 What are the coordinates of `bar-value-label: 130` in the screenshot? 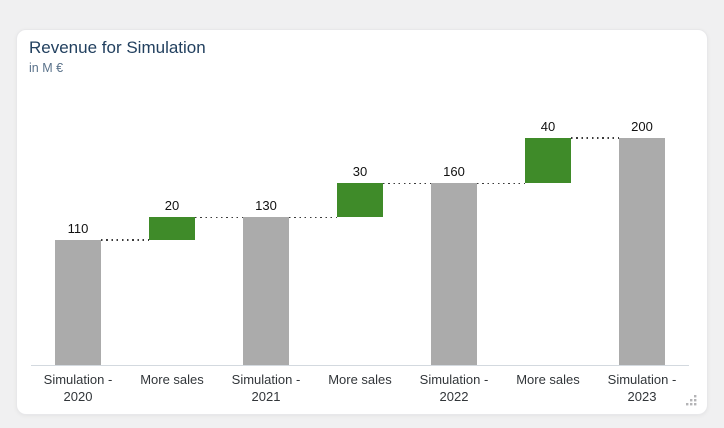 It's located at (266, 206).